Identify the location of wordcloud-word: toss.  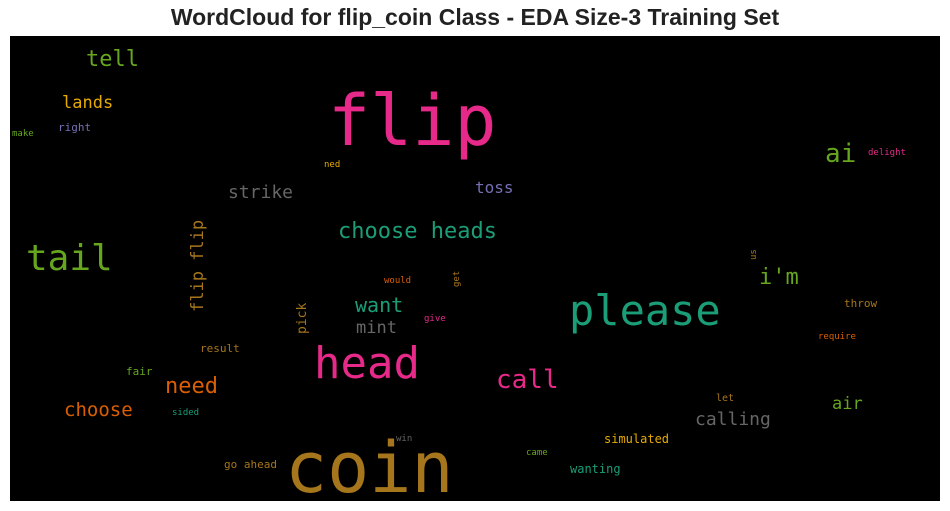
(494, 187).